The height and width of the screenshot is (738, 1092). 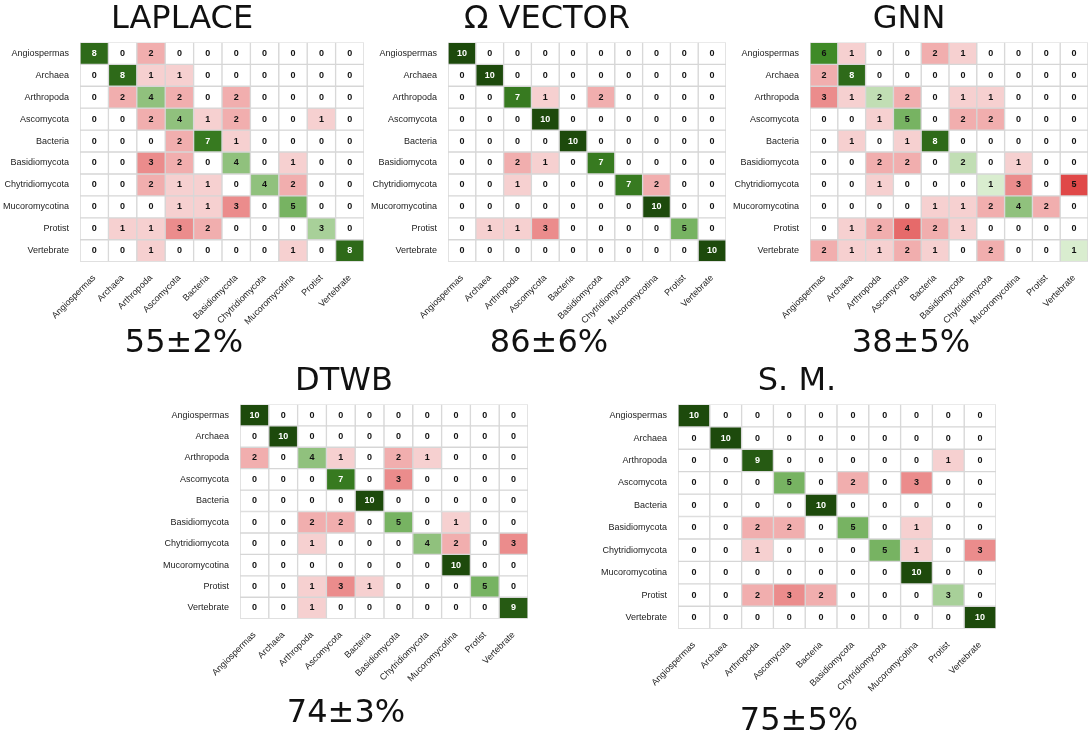 What do you see at coordinates (909, 18) in the screenshot?
I see `chart-title: GNN` at bounding box center [909, 18].